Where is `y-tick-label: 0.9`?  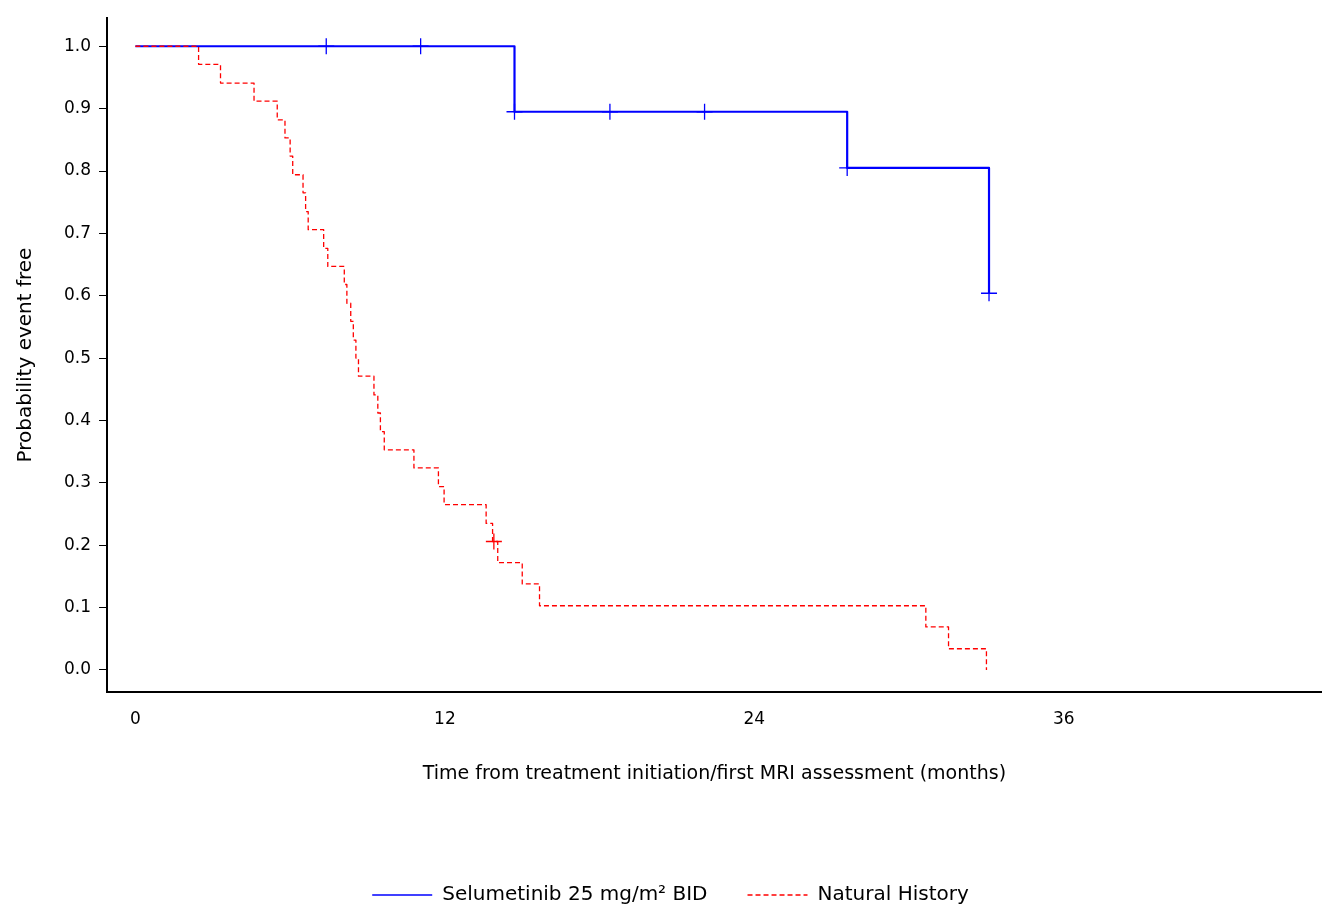 y-tick-label: 0.9 is located at coordinates (77, 107).